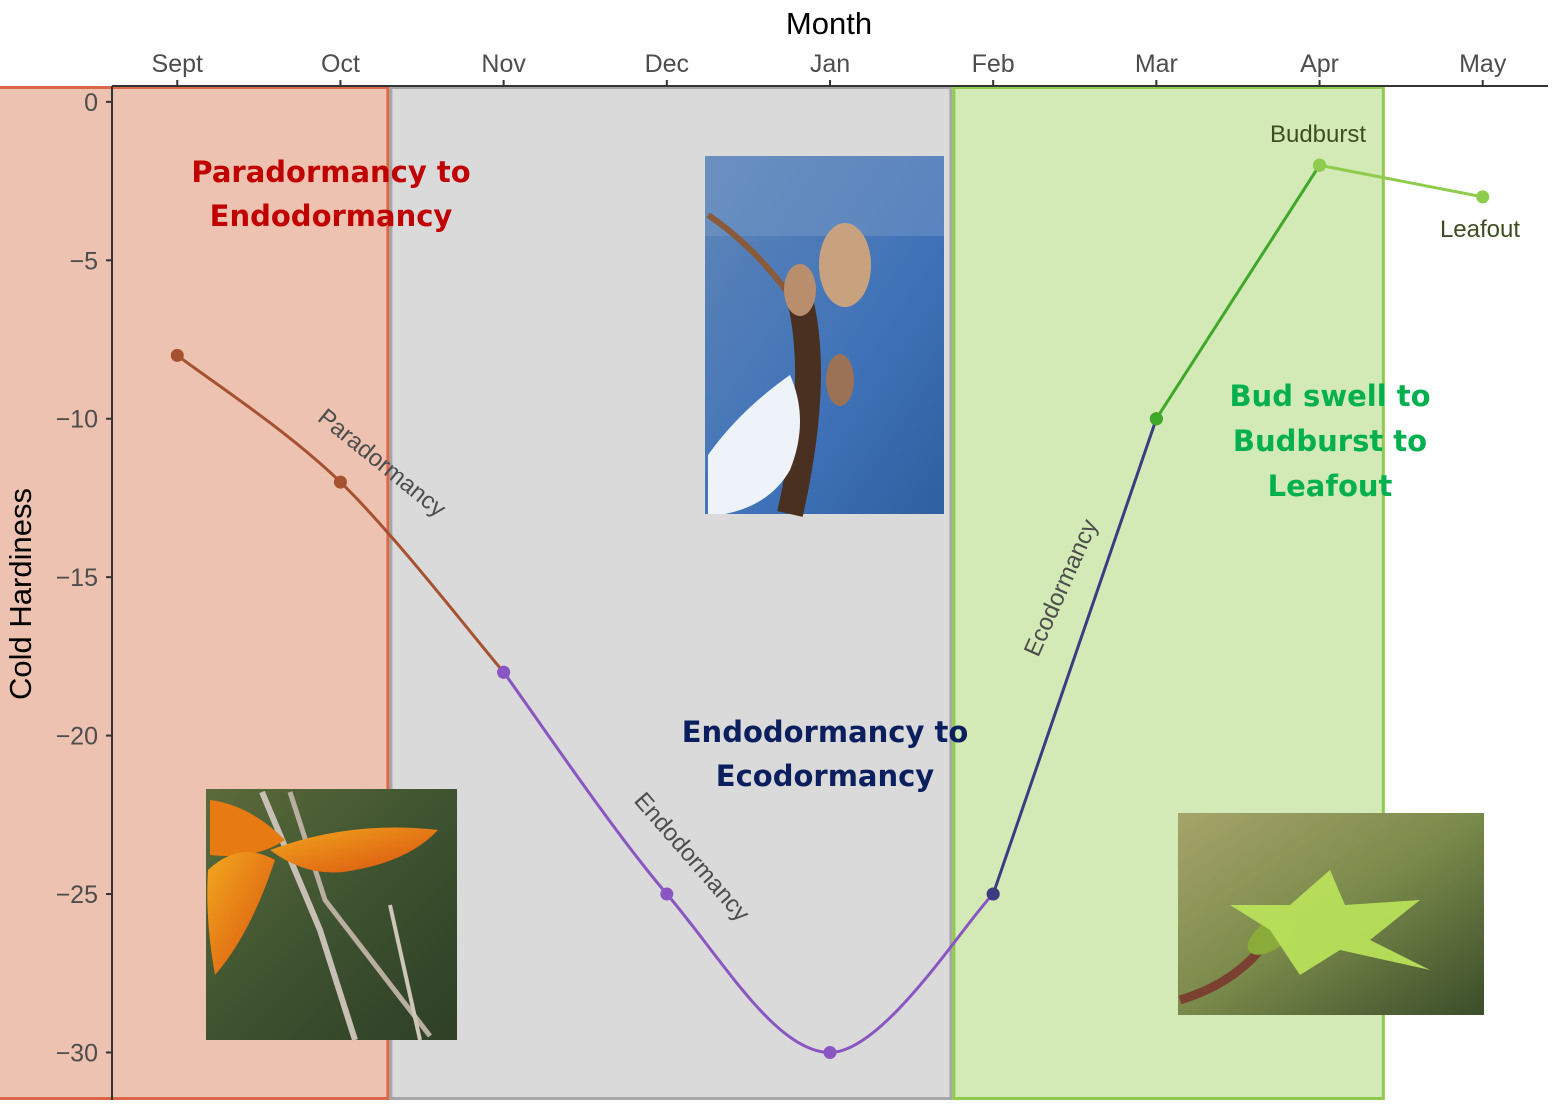  What do you see at coordinates (503, 64) in the screenshot?
I see `x-tick-label: Nov` at bounding box center [503, 64].